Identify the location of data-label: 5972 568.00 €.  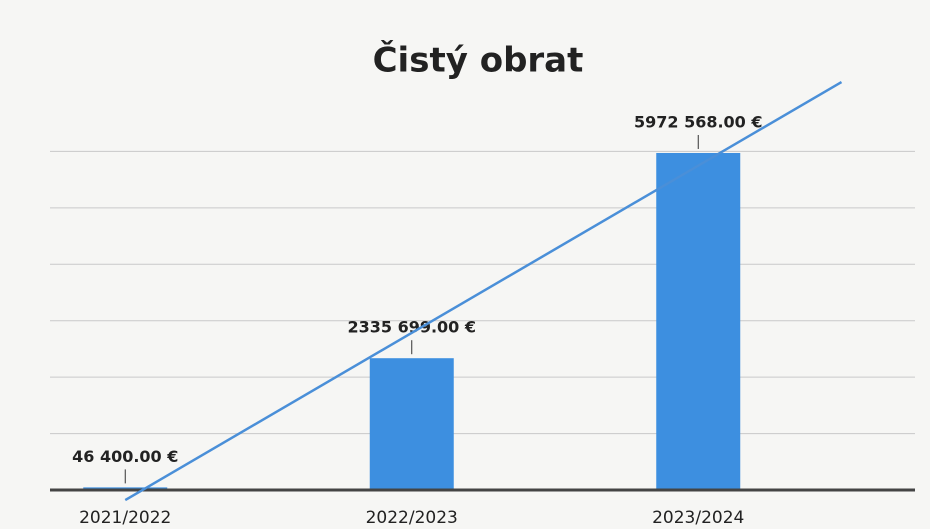
(698, 121).